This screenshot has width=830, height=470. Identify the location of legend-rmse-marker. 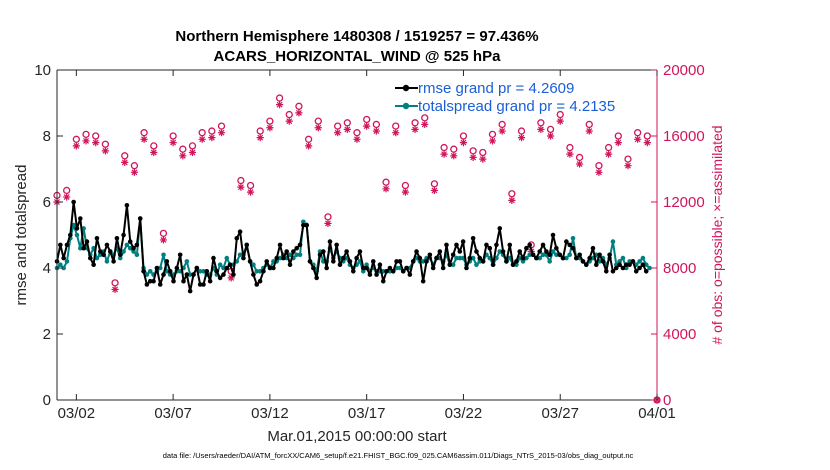
(406, 88).